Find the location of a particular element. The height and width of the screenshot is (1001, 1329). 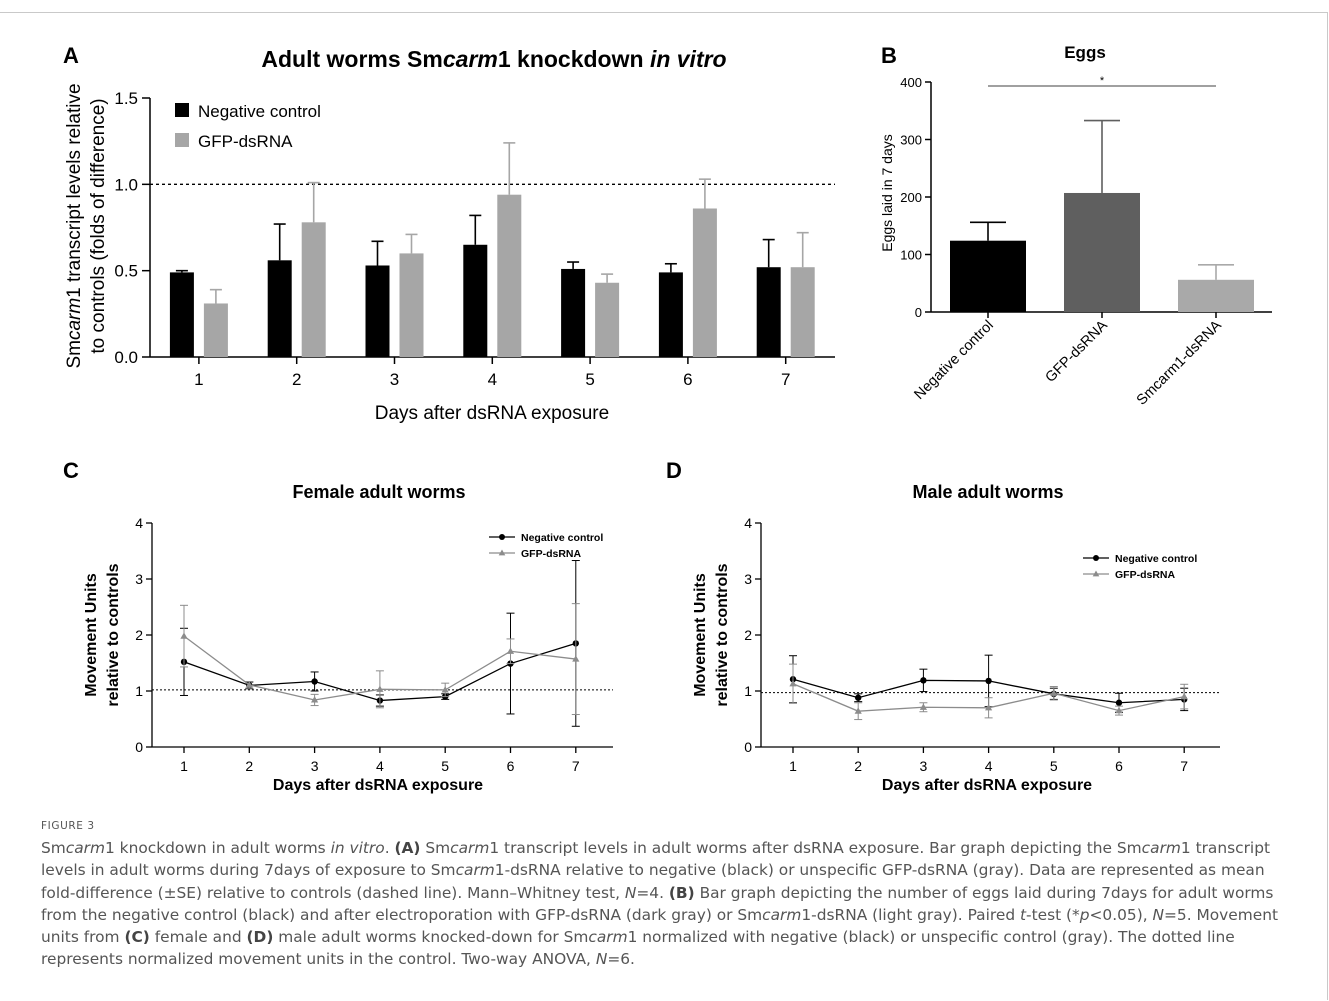

chart-a-x-tick-label: 3 is located at coordinates (394, 379).